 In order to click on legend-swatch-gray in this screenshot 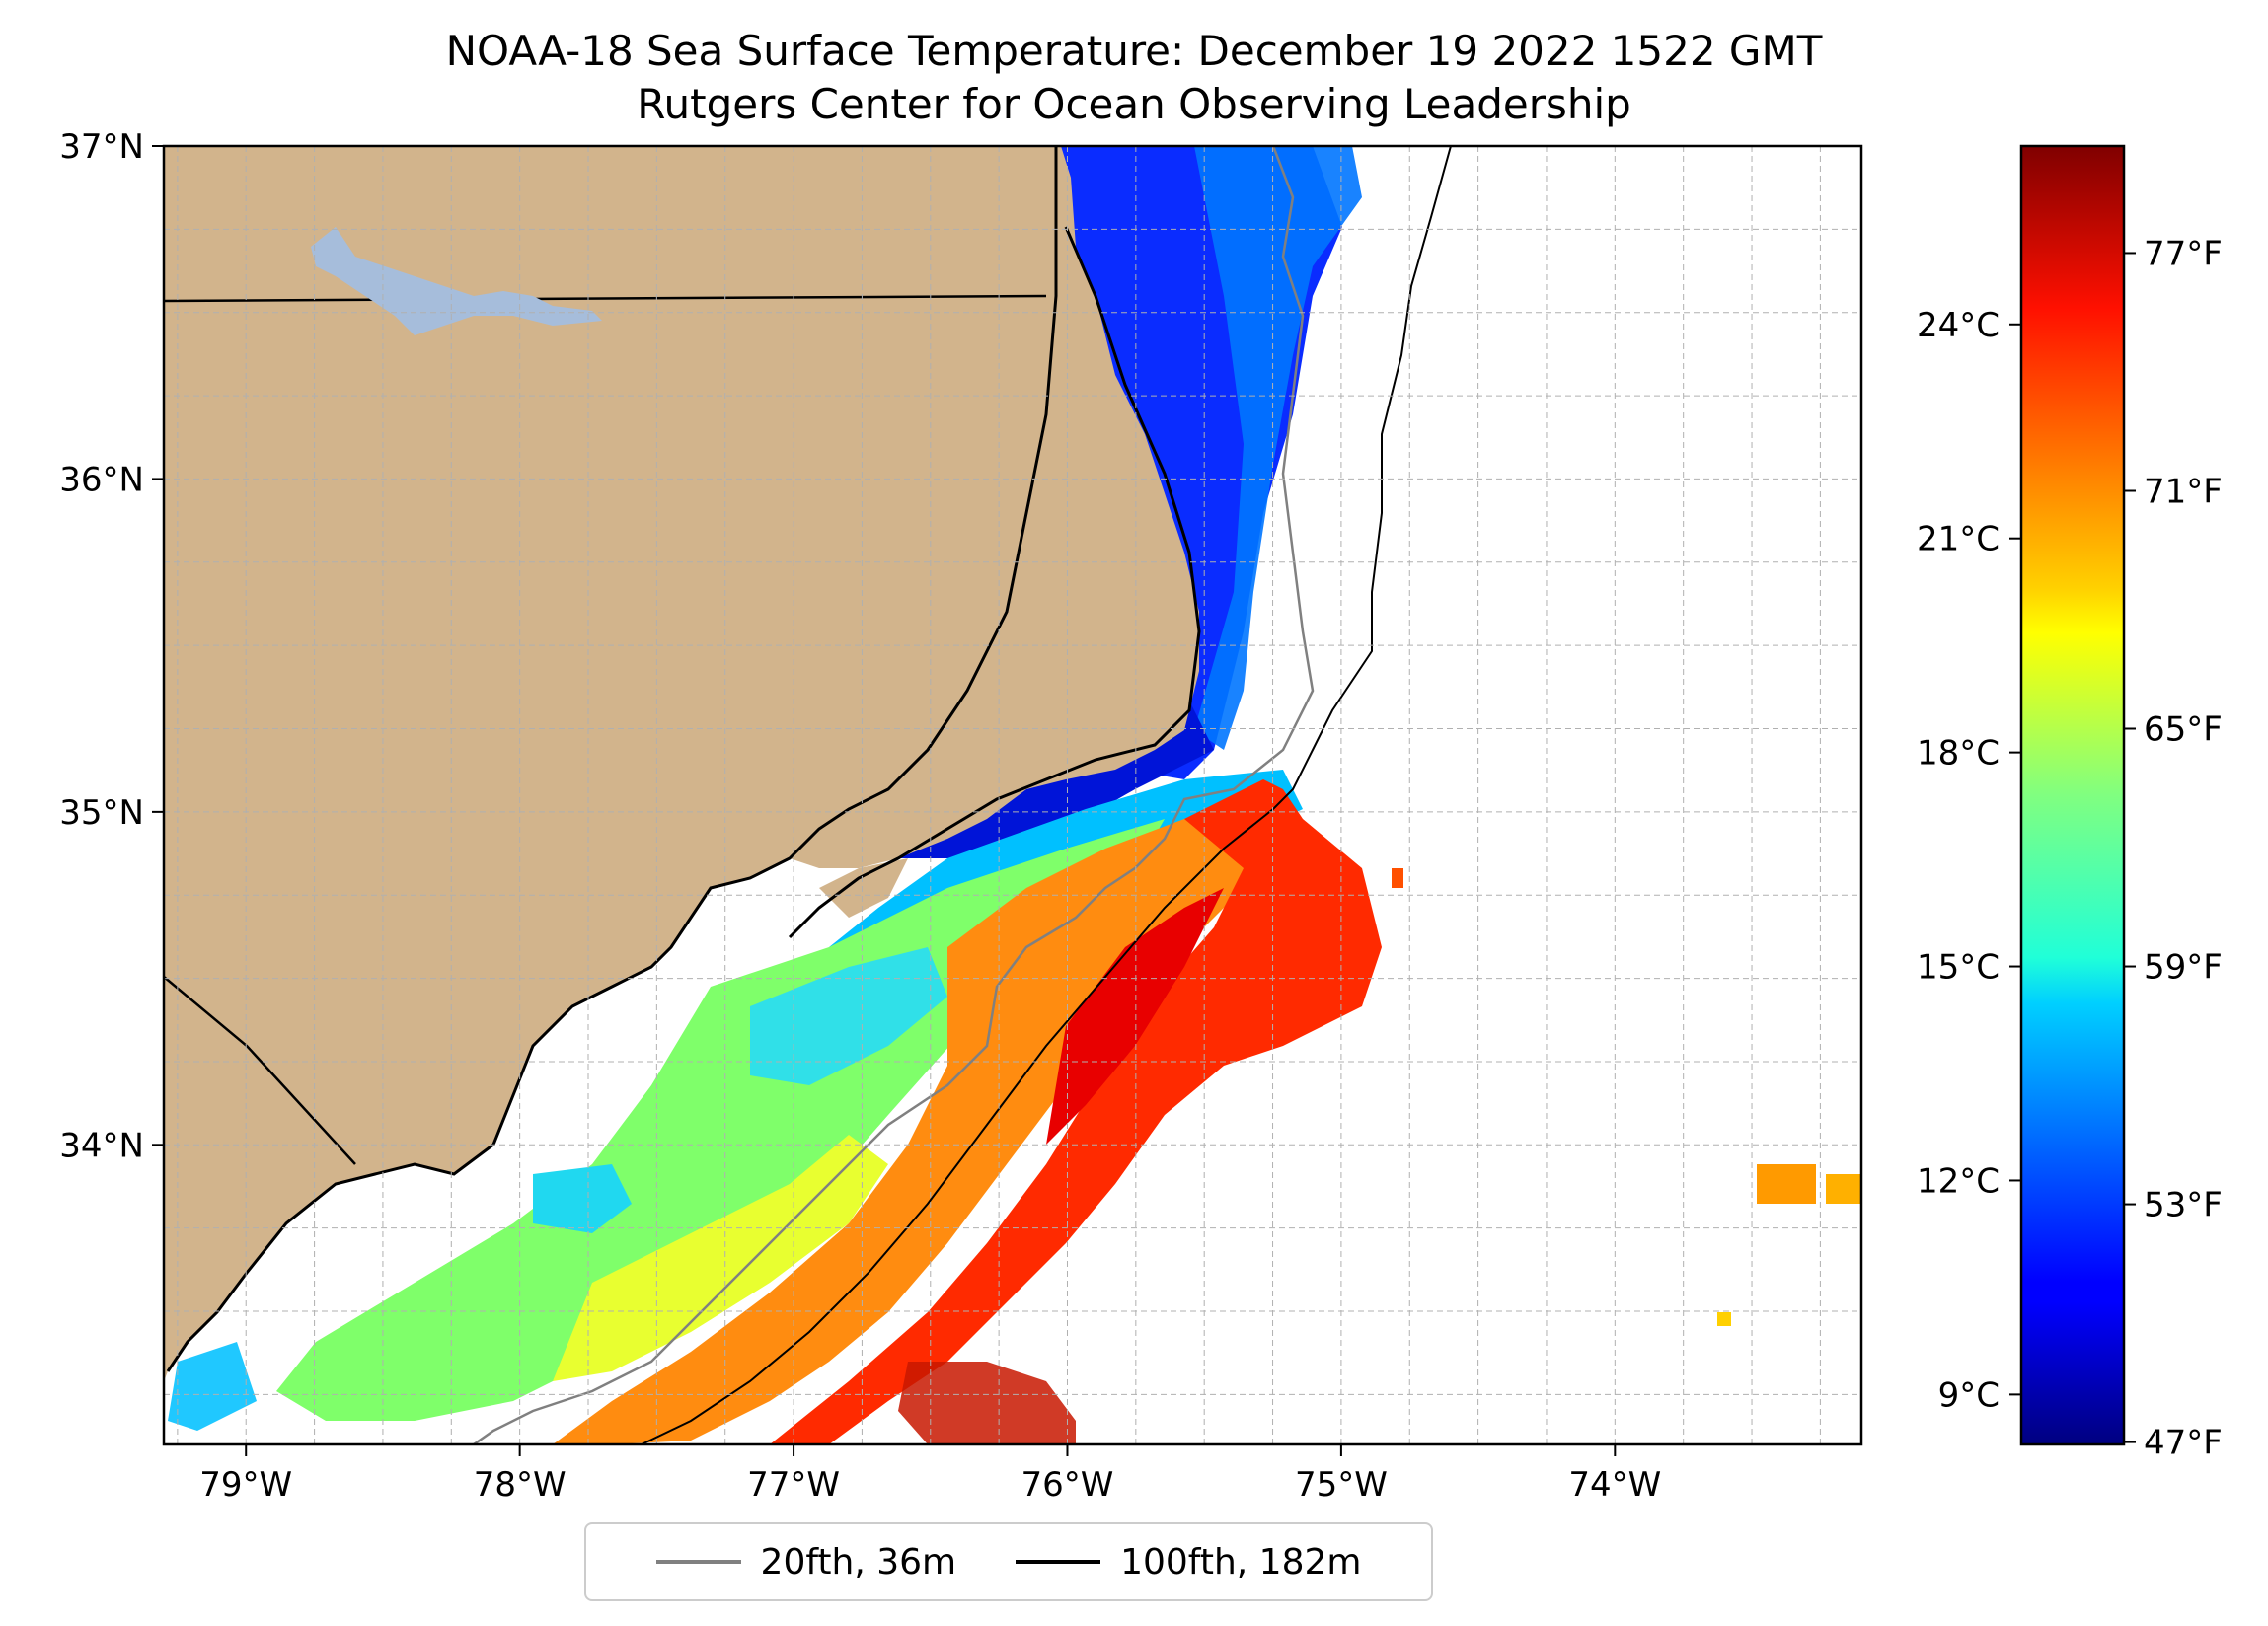, I will do `click(698, 1562)`.